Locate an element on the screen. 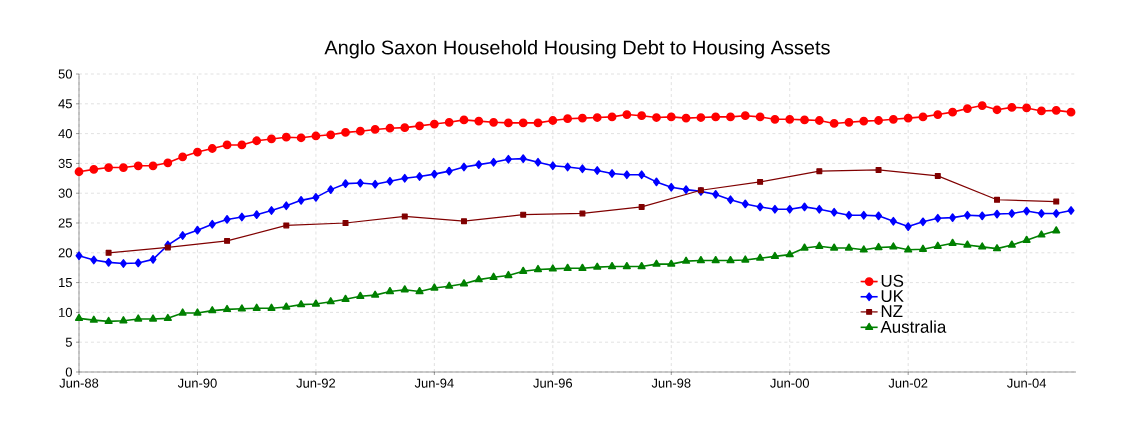 Image resolution: width=1136 pixels, height=429 pixels. y-tick-label: 5 is located at coordinates (68, 342).